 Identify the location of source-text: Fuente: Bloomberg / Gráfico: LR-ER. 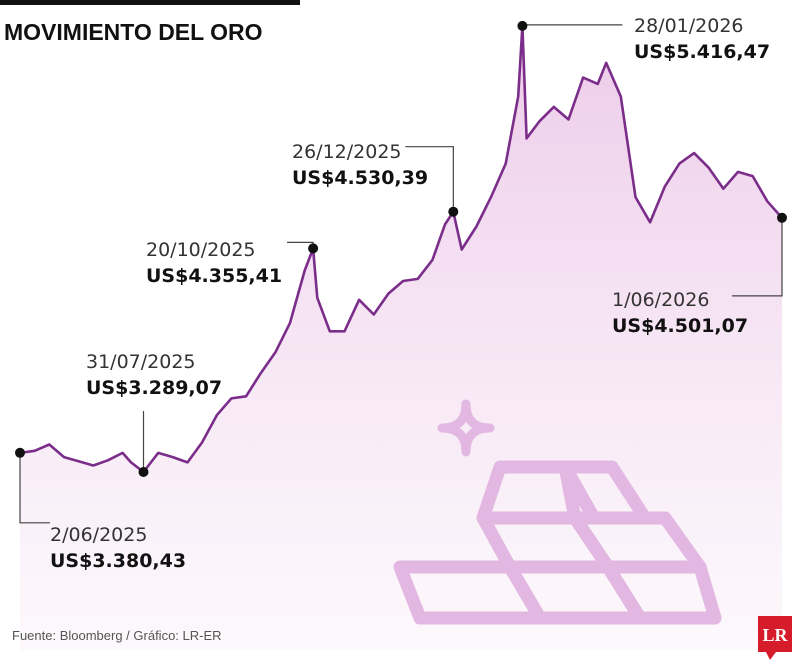
(117, 635).